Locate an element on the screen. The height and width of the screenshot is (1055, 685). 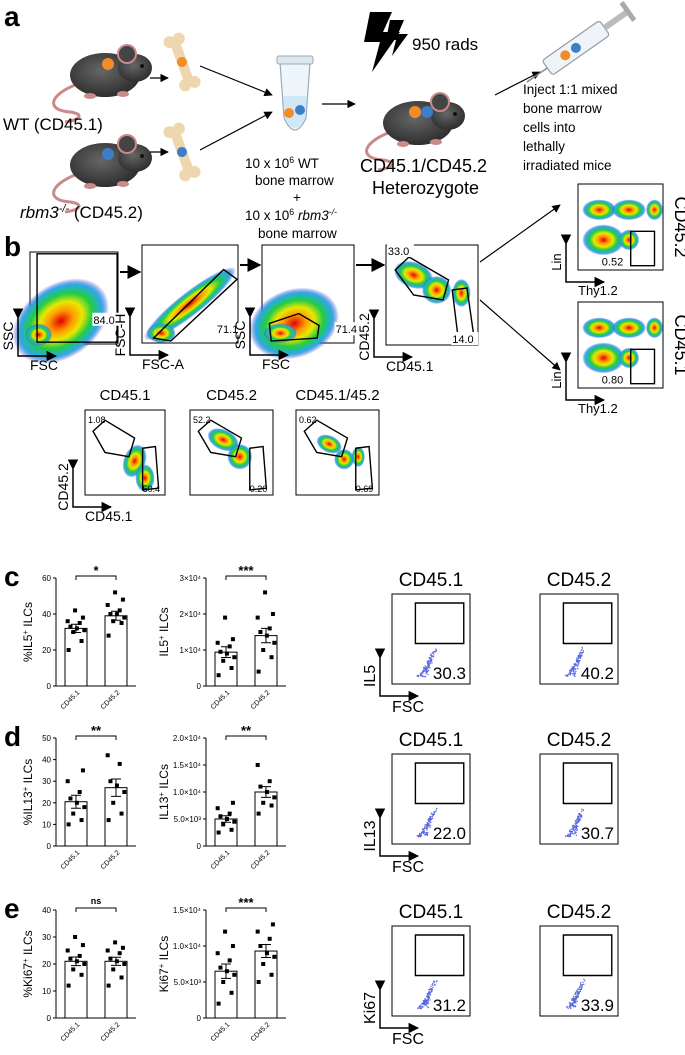
y-tick-label: 1.0×10⁴ is located at coordinates (187, 792).